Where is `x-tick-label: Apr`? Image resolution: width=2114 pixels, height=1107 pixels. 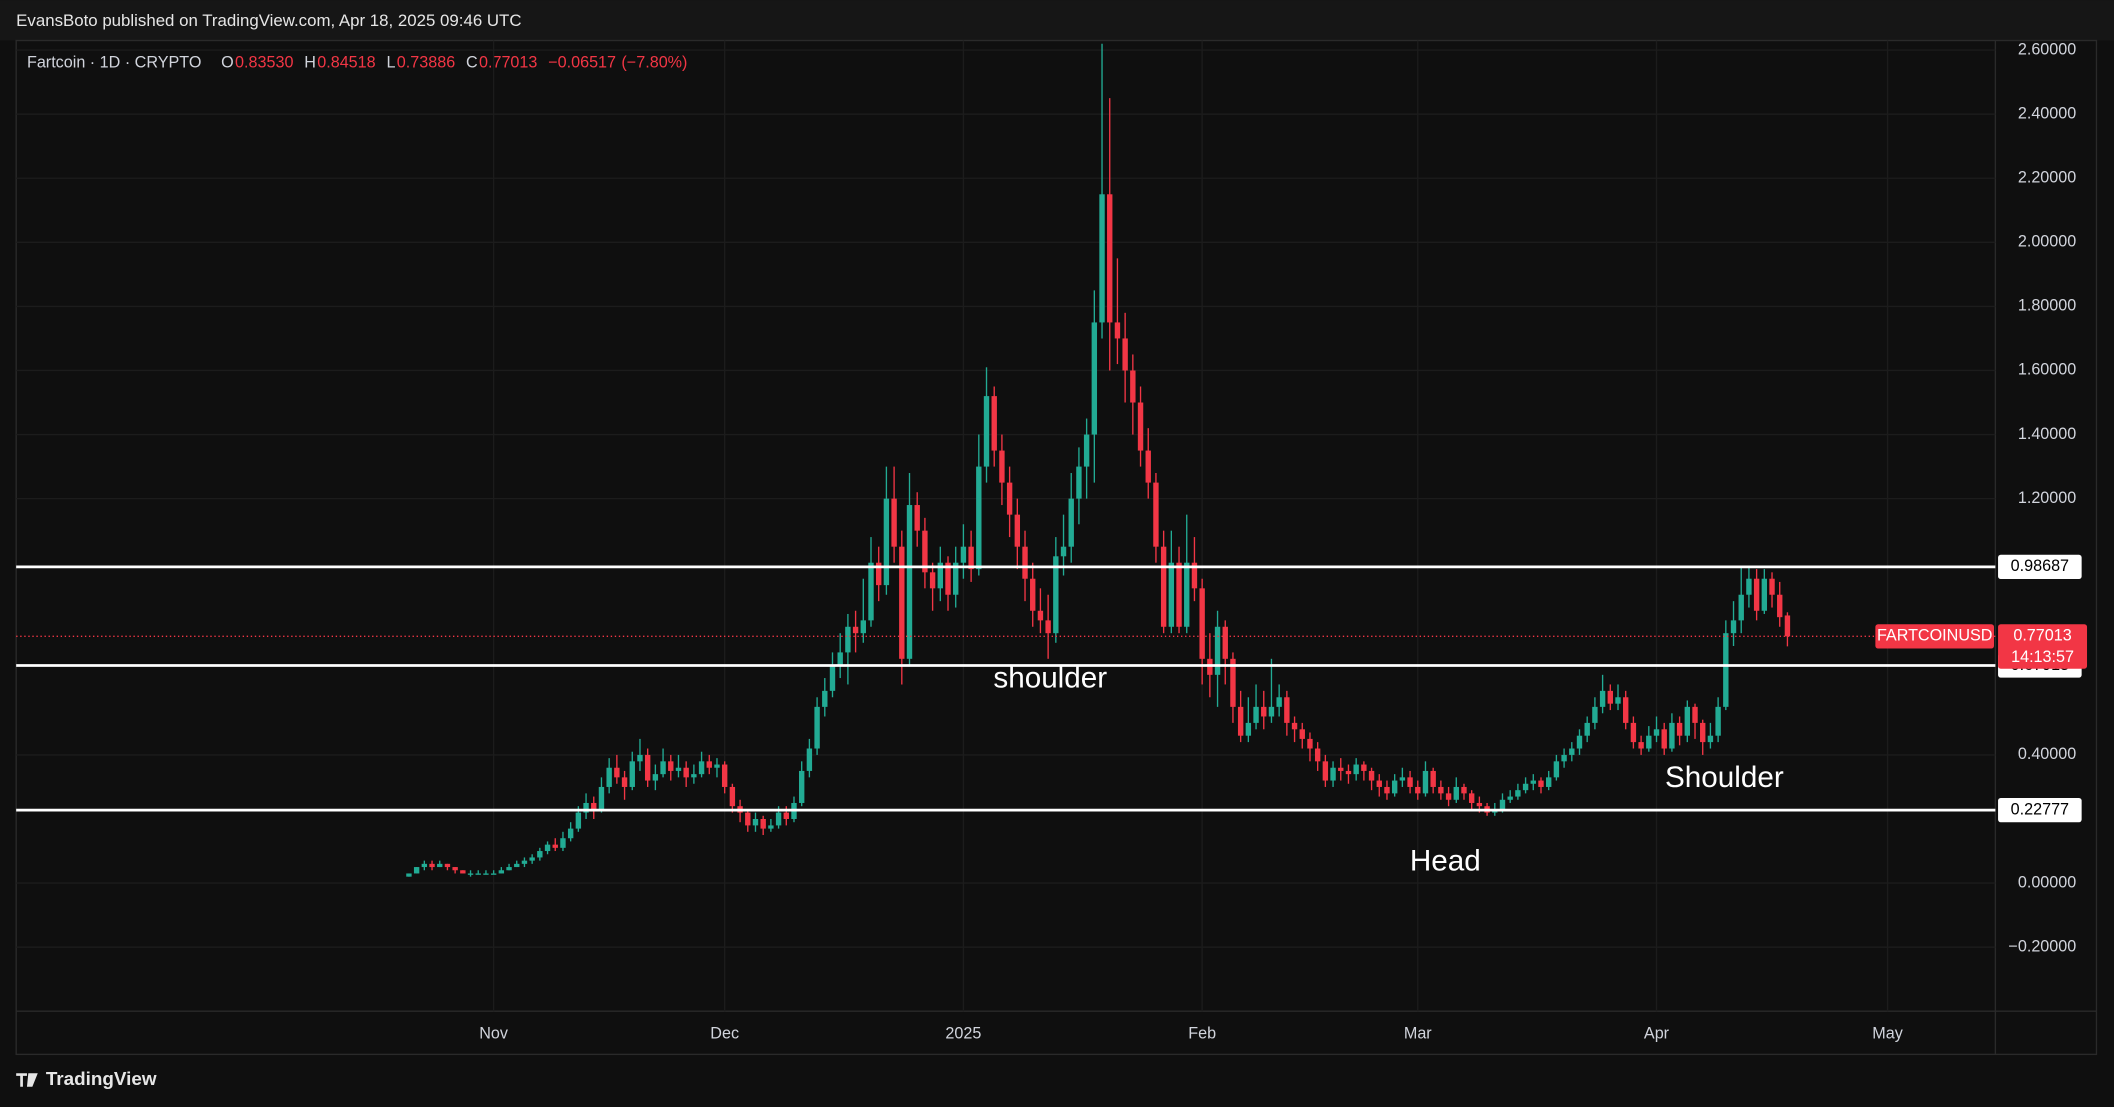 x-tick-label: Apr is located at coordinates (1657, 1033).